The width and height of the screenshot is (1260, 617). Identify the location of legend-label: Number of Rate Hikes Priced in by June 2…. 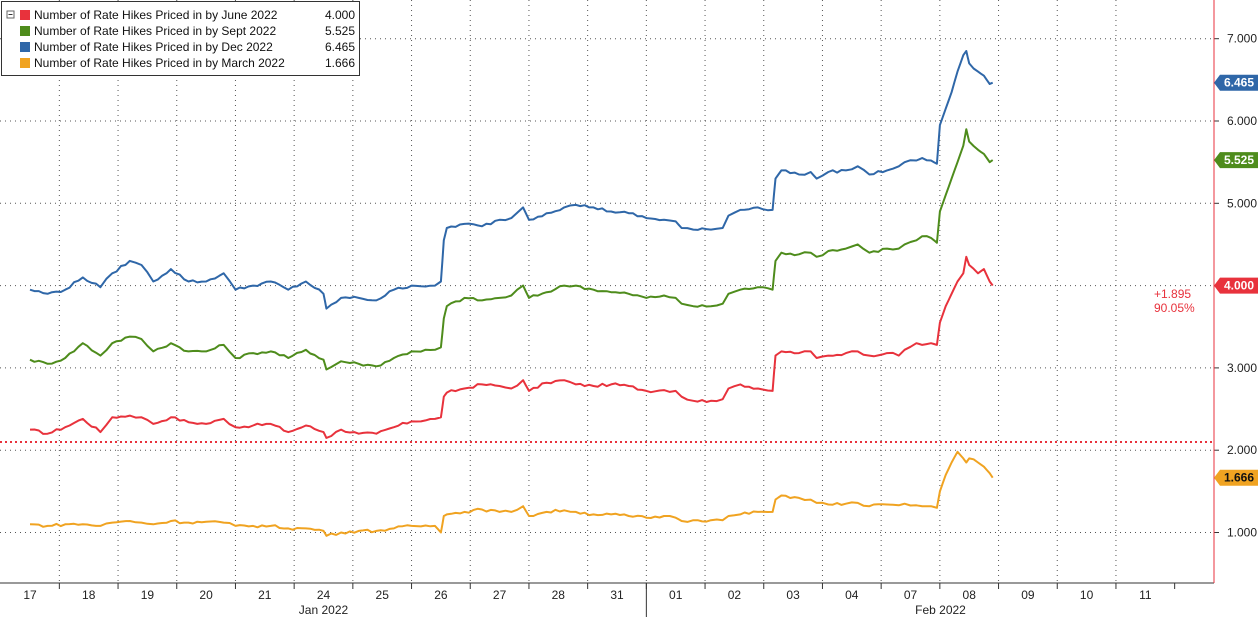
(156, 15).